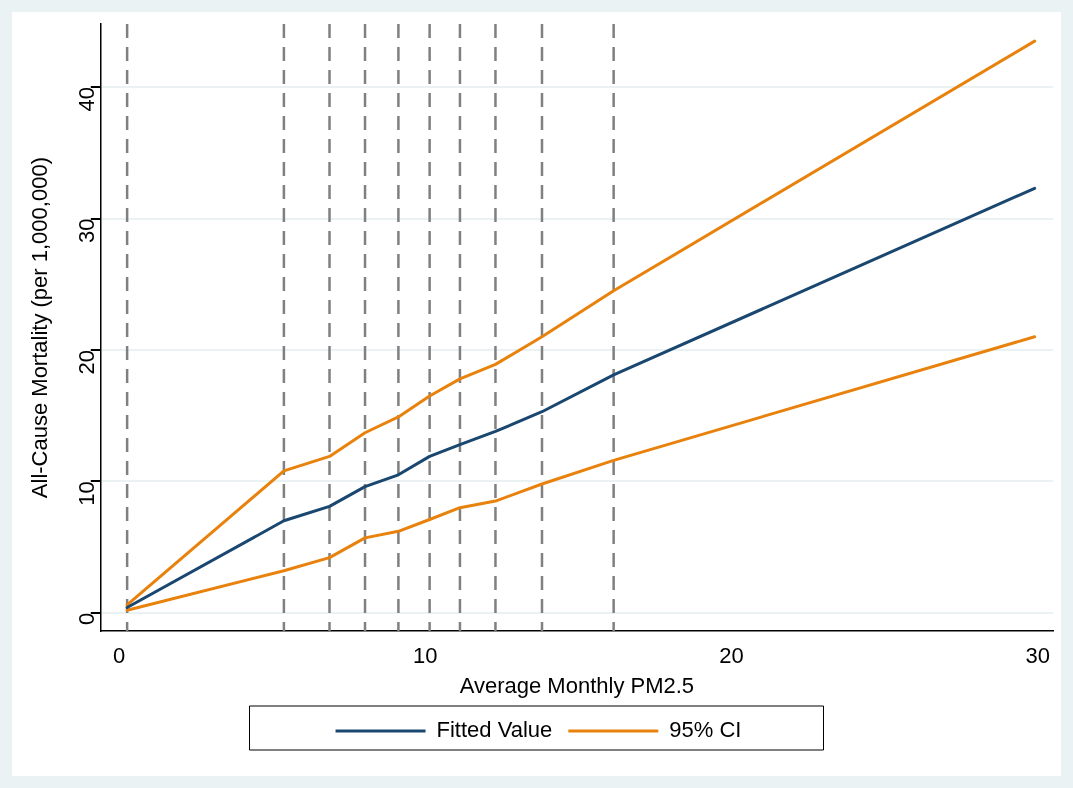 This screenshot has height=788, width=1073. What do you see at coordinates (86, 493) in the screenshot?
I see `y-tick-label: 10` at bounding box center [86, 493].